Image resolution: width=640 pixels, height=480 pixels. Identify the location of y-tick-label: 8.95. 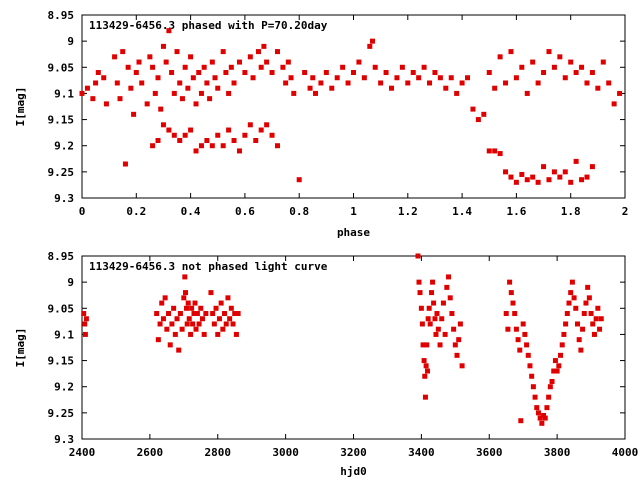
(61, 256).